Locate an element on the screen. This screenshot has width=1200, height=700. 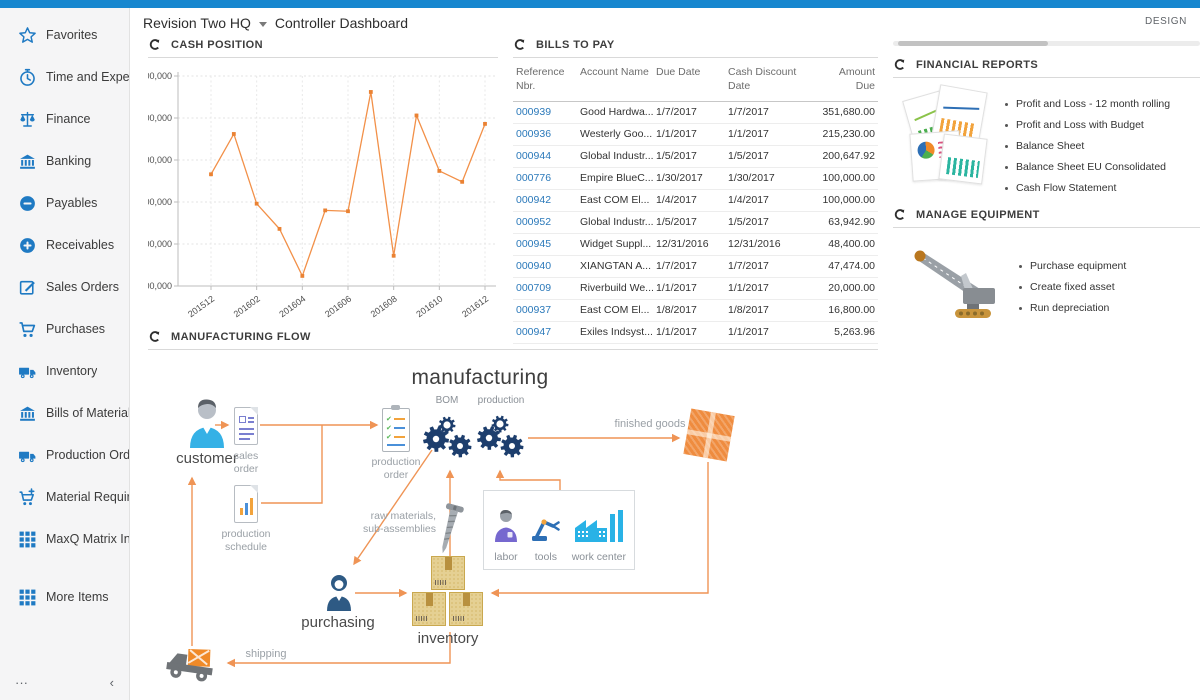
sidebar-item-sales-orders: Sales Orders is located at coordinates (64, 287).